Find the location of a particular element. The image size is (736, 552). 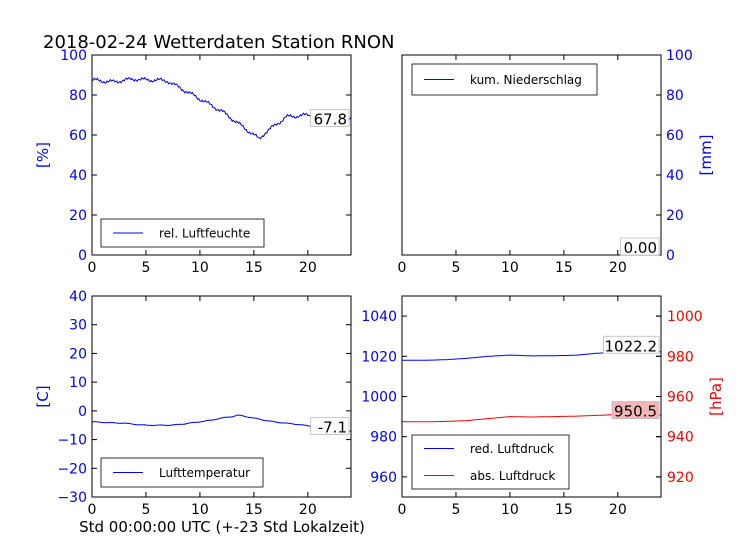

last-value-label: 0.00 is located at coordinates (640, 248).